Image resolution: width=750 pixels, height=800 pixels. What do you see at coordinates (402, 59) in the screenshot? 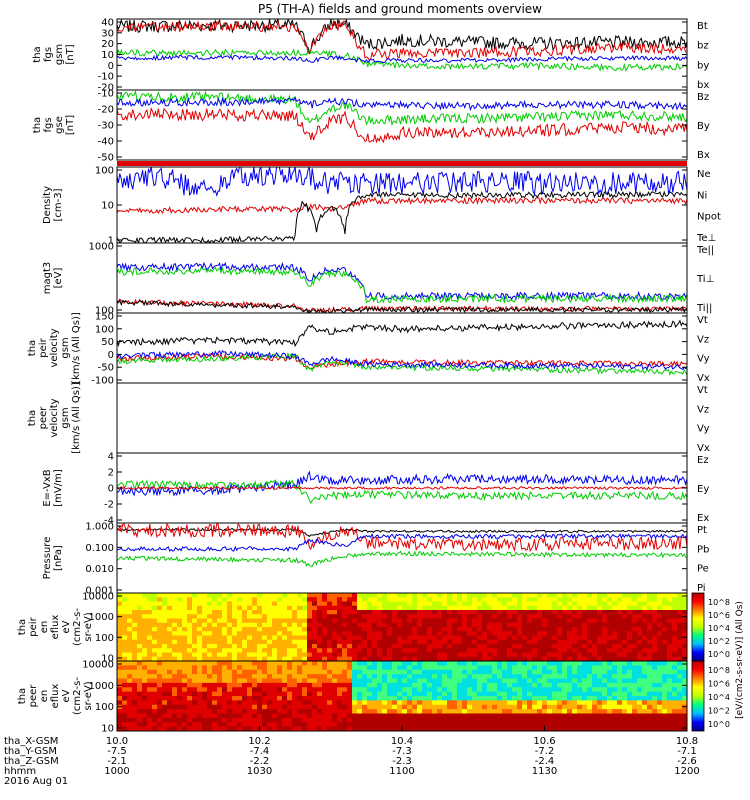
I see `series-bx` at bounding box center [402, 59].